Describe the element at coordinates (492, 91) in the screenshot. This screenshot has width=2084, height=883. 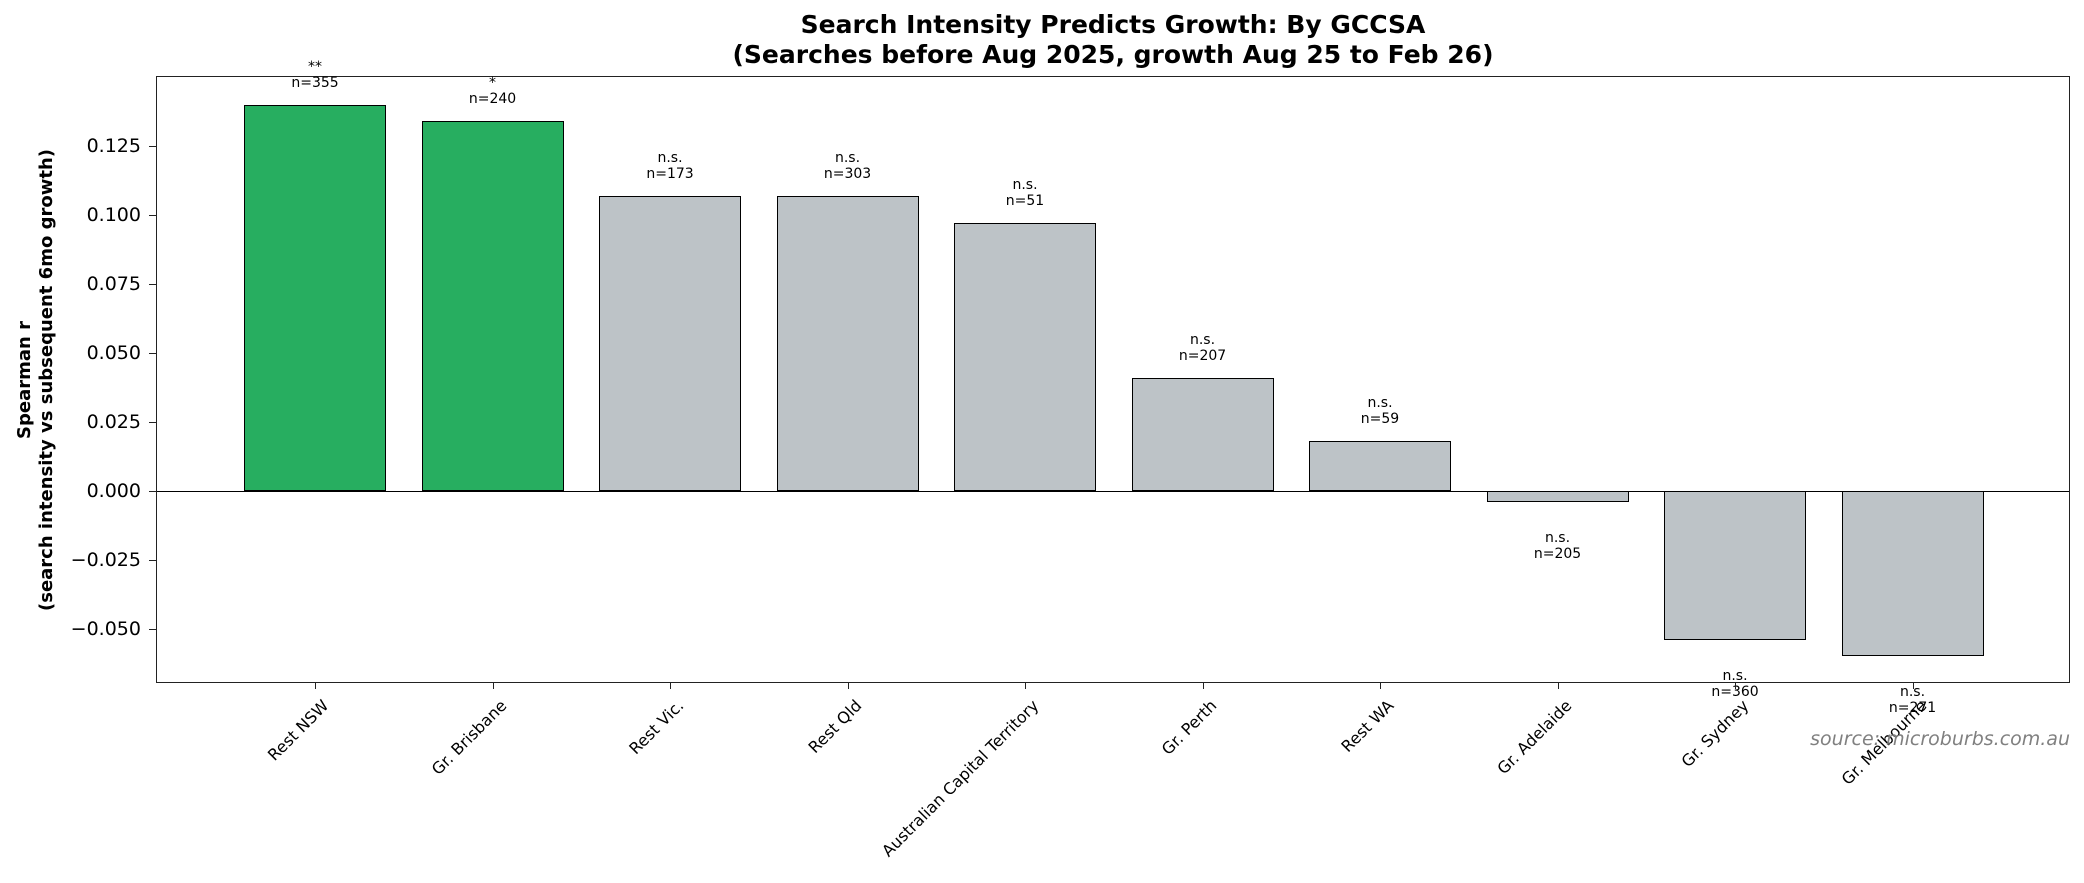
I see `bar-annotation: * n=240` at that location.